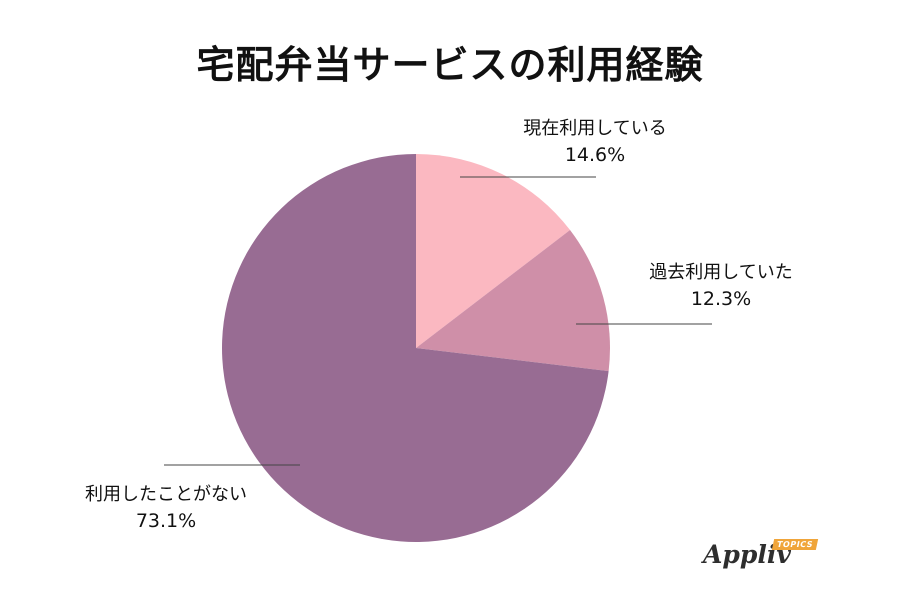 The height and width of the screenshot is (600, 900). I want to click on slice-label-past: 過去利用していた 12.3%, so click(721, 286).